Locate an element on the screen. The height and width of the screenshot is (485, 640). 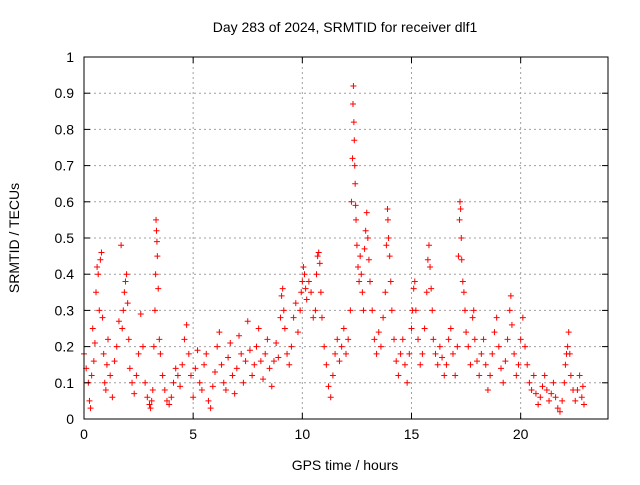
x-tick-label: 0 is located at coordinates (84, 434).